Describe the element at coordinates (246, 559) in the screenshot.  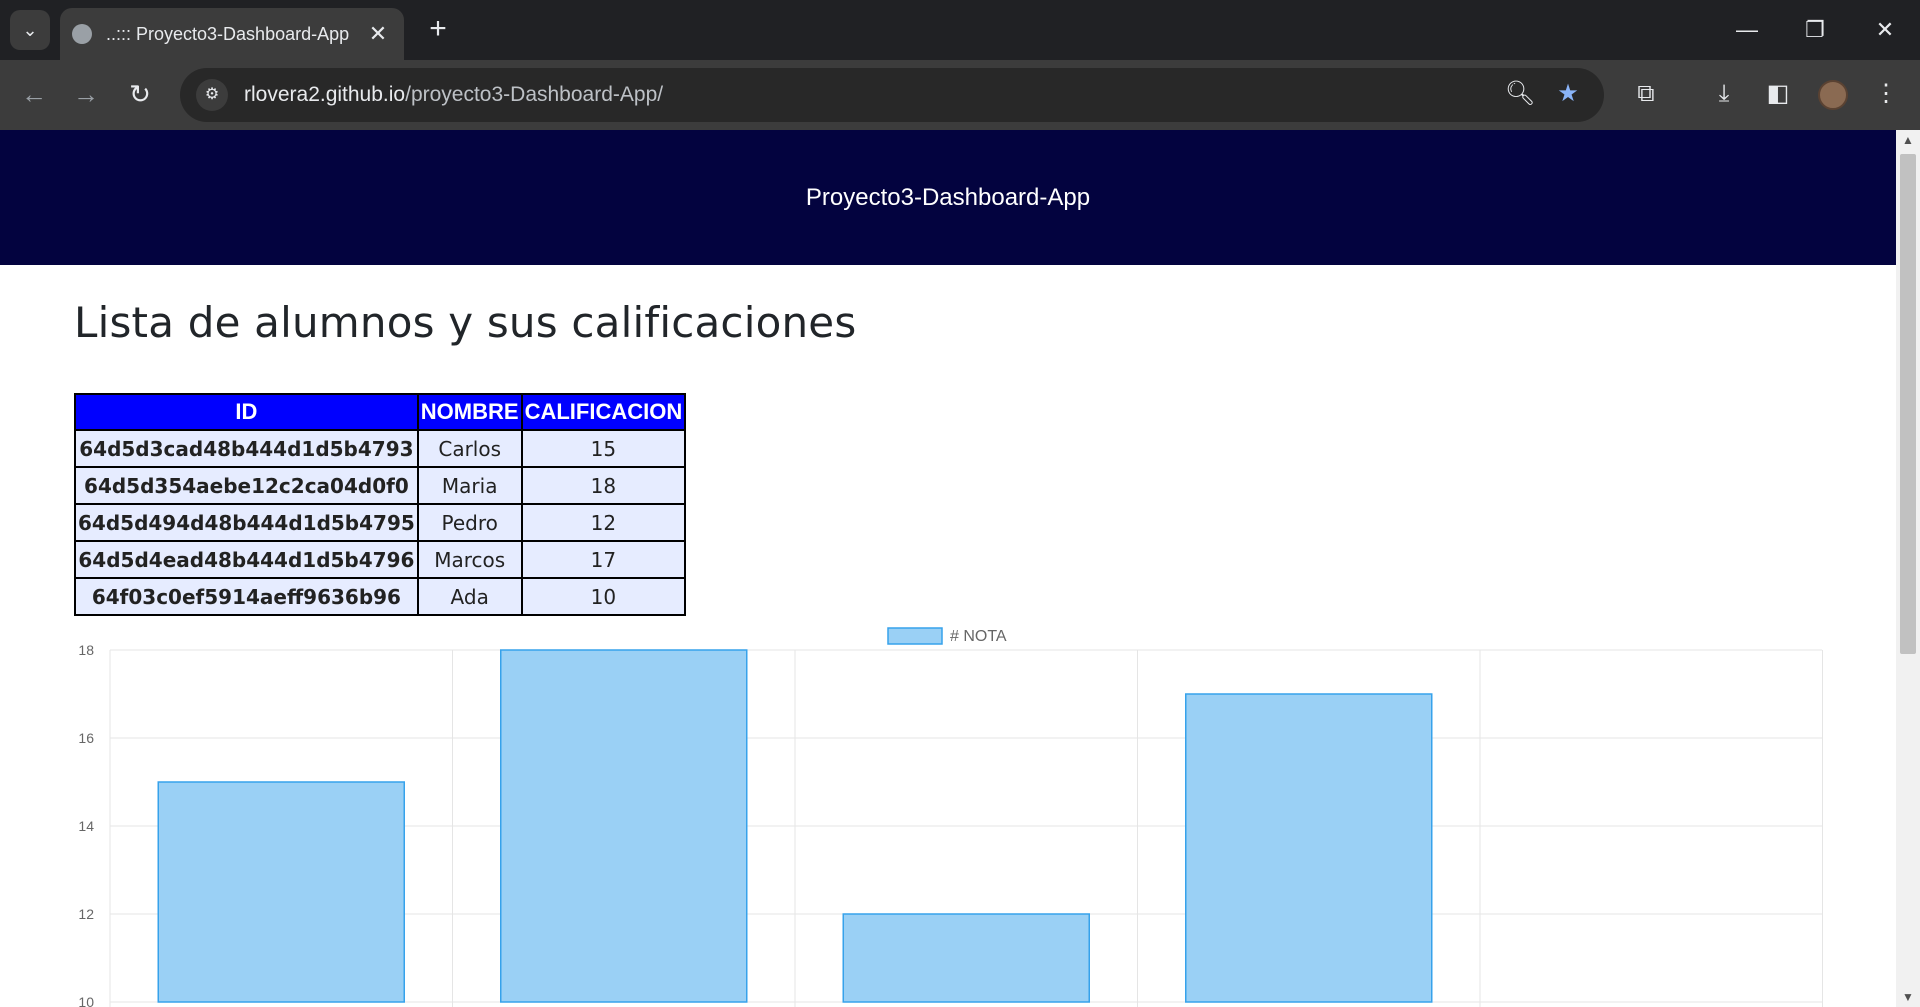
I see `cell-id: 64d5d4ead48b444d1d5b4796` at that location.